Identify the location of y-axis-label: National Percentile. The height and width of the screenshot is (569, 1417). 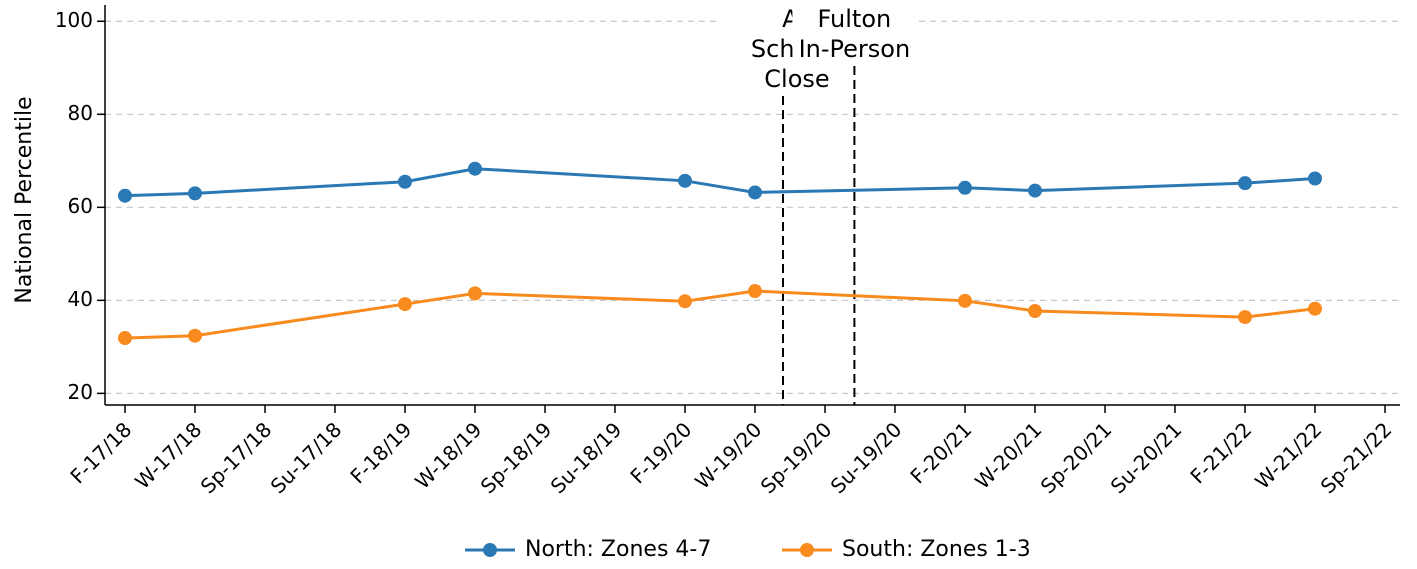
(24, 199).